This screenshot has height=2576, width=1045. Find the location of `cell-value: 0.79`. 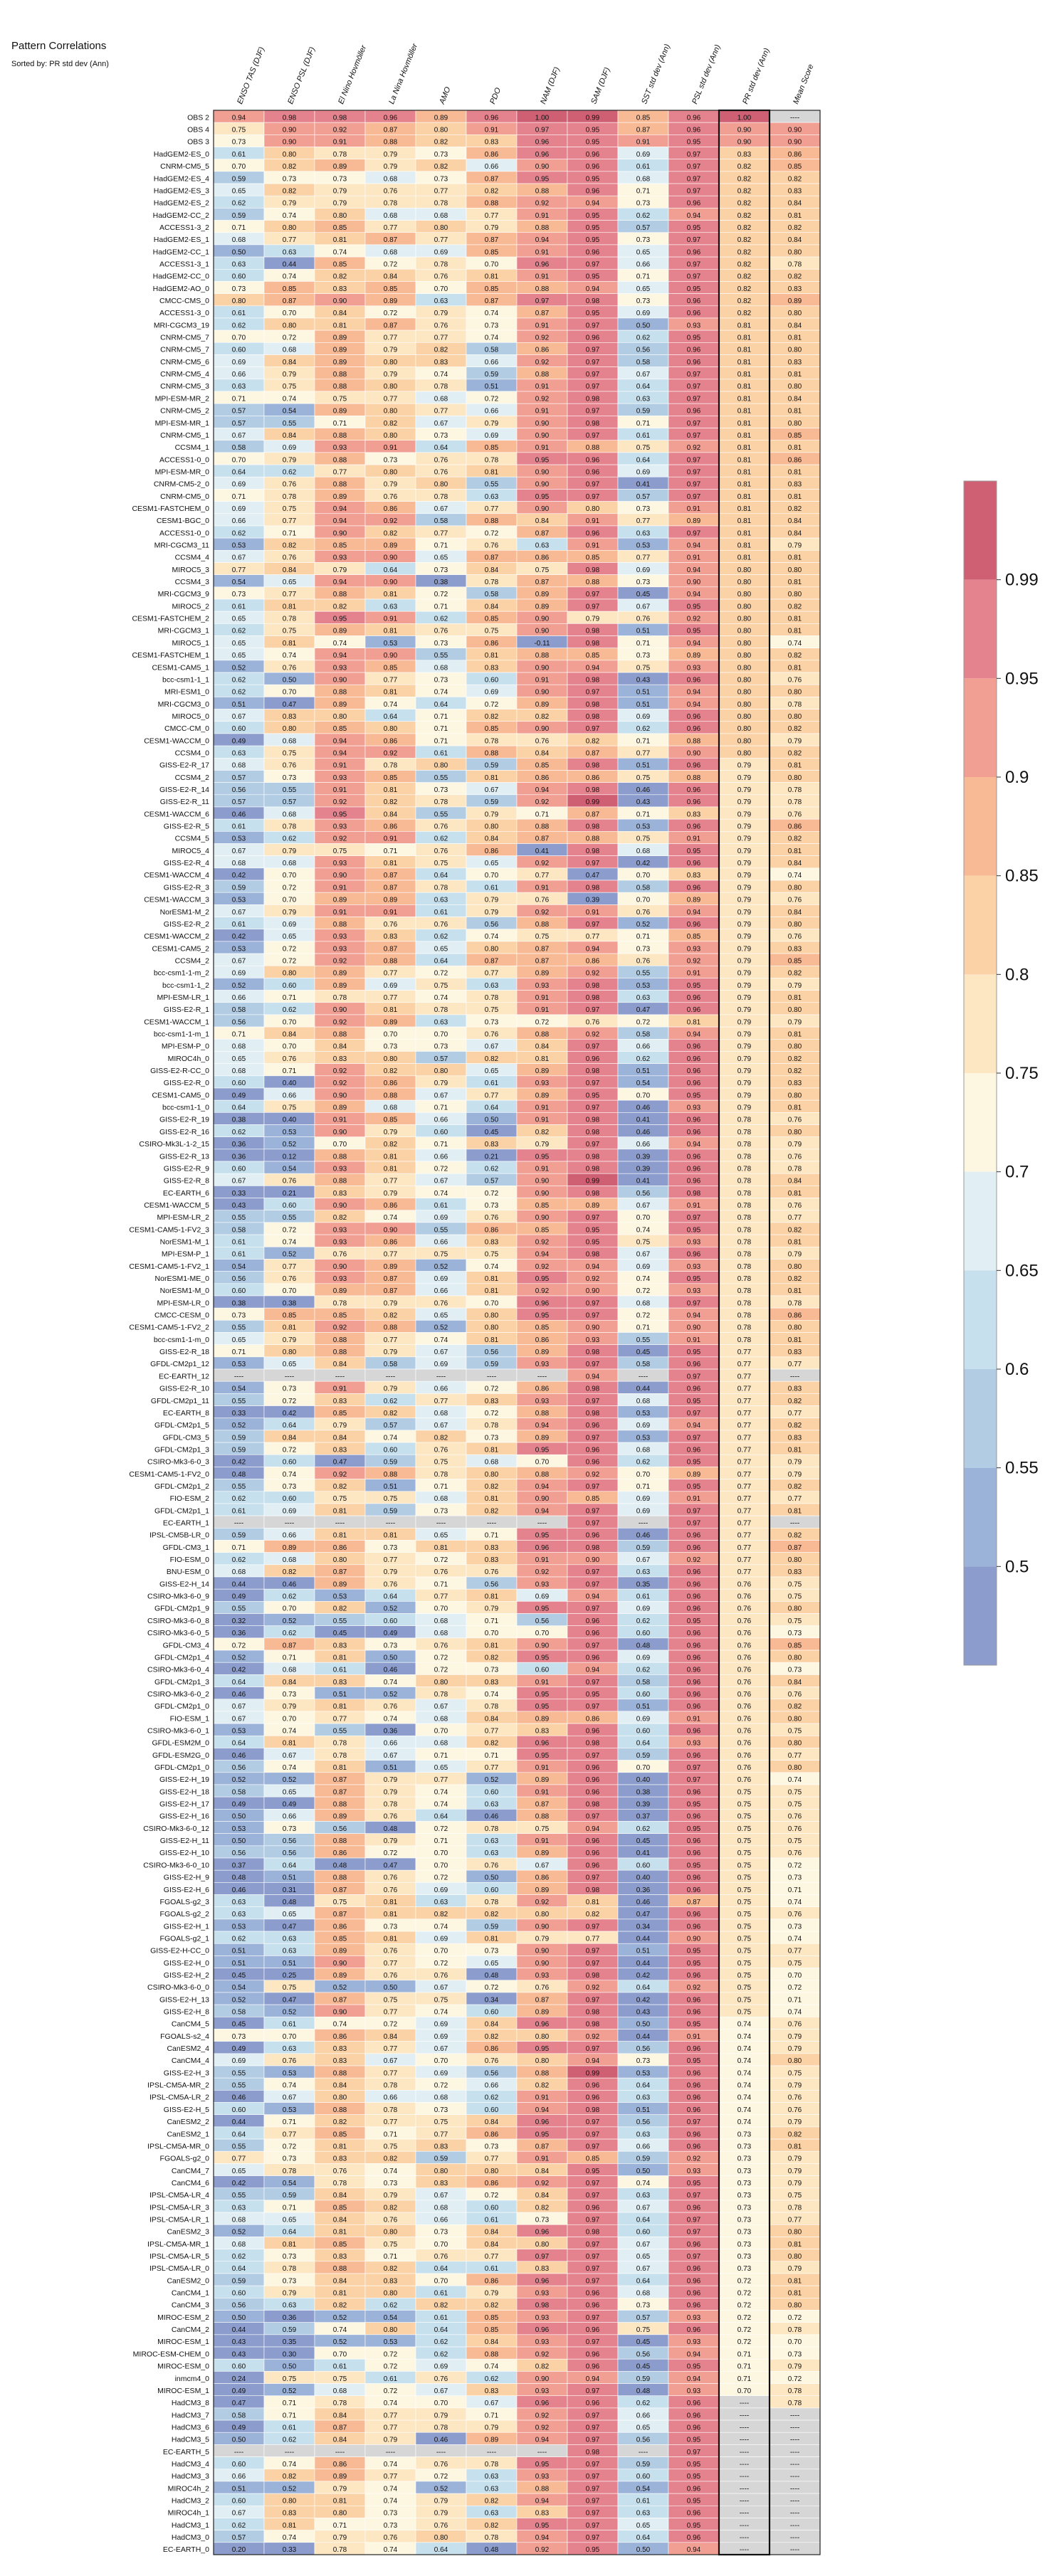

cell-value: 0.79 is located at coordinates (391, 1780).